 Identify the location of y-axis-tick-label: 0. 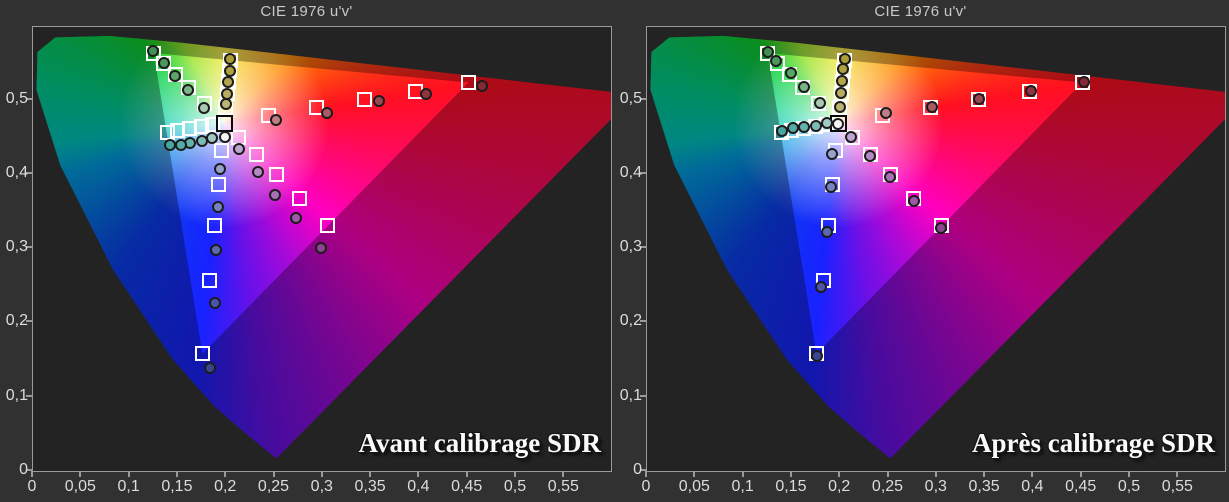
(23, 469).